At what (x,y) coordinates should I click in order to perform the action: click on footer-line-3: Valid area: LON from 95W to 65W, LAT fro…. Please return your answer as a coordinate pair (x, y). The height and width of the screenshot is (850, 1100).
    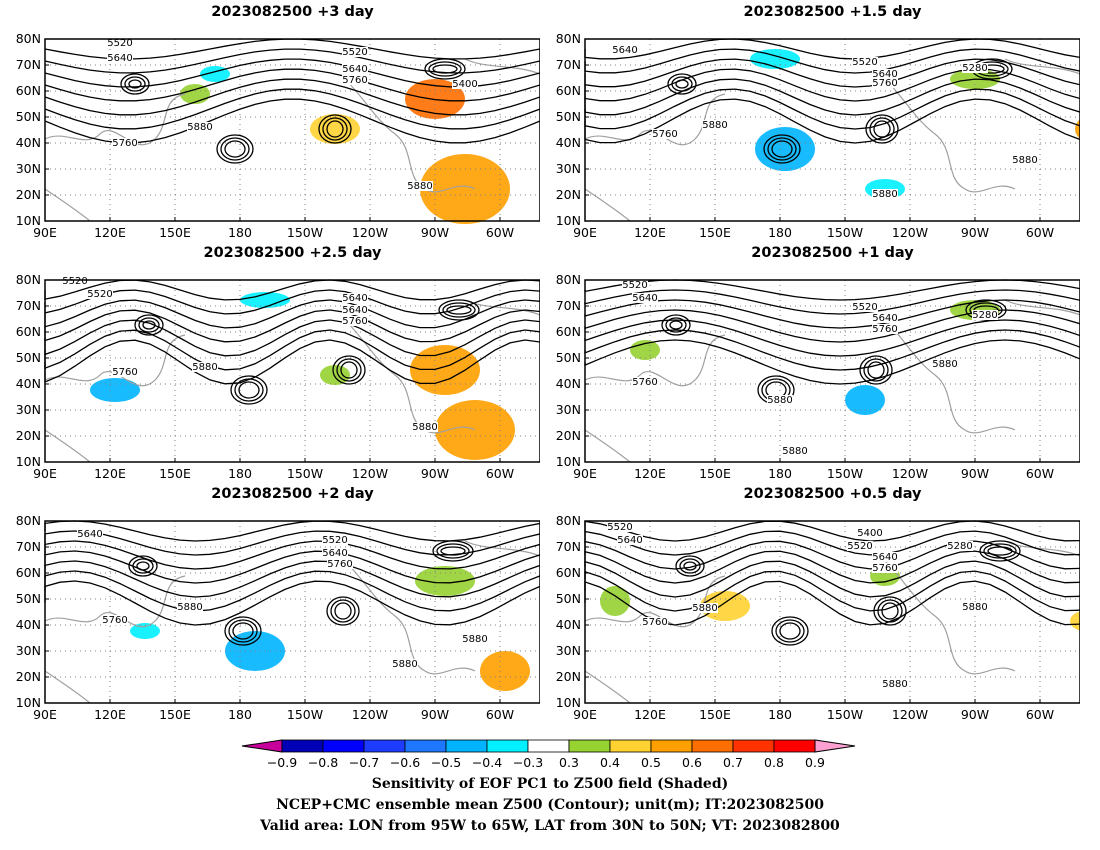
    Looking at the image, I should click on (550, 826).